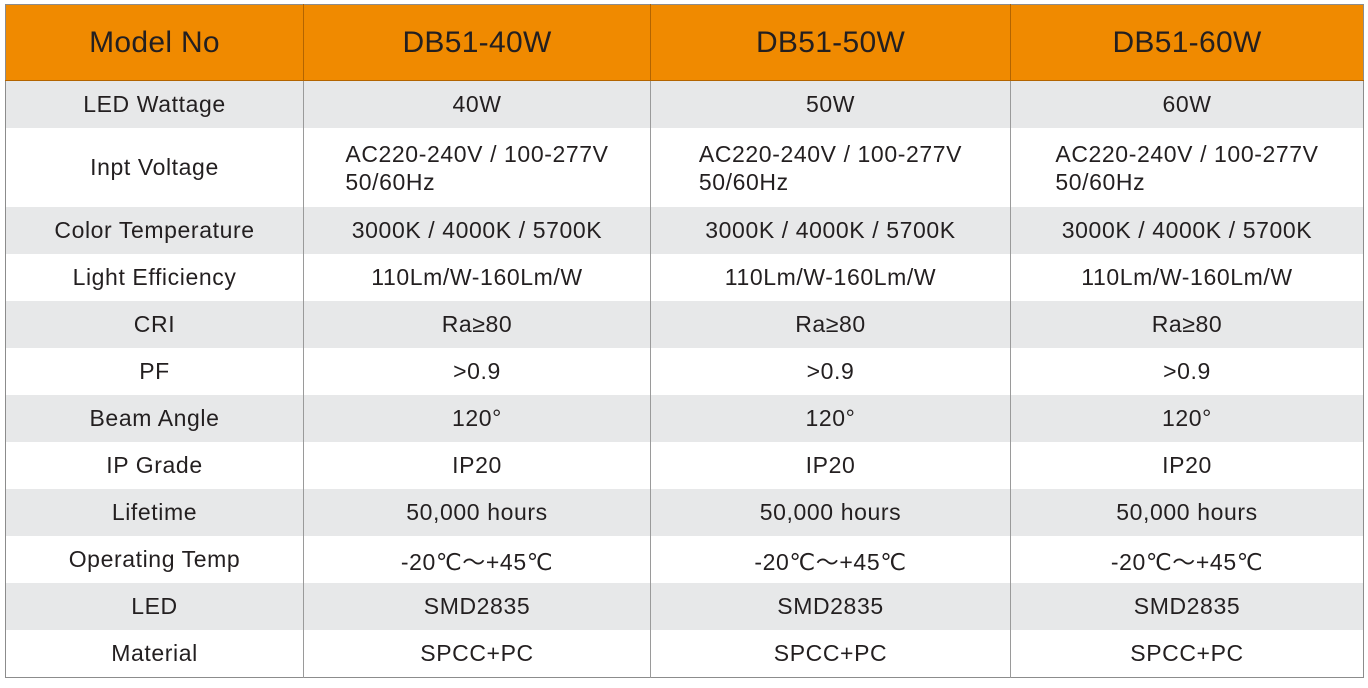 This screenshot has height=688, width=1368. Describe the element at coordinates (154, 167) in the screenshot. I see `row-label: Inpt Voltage` at that location.